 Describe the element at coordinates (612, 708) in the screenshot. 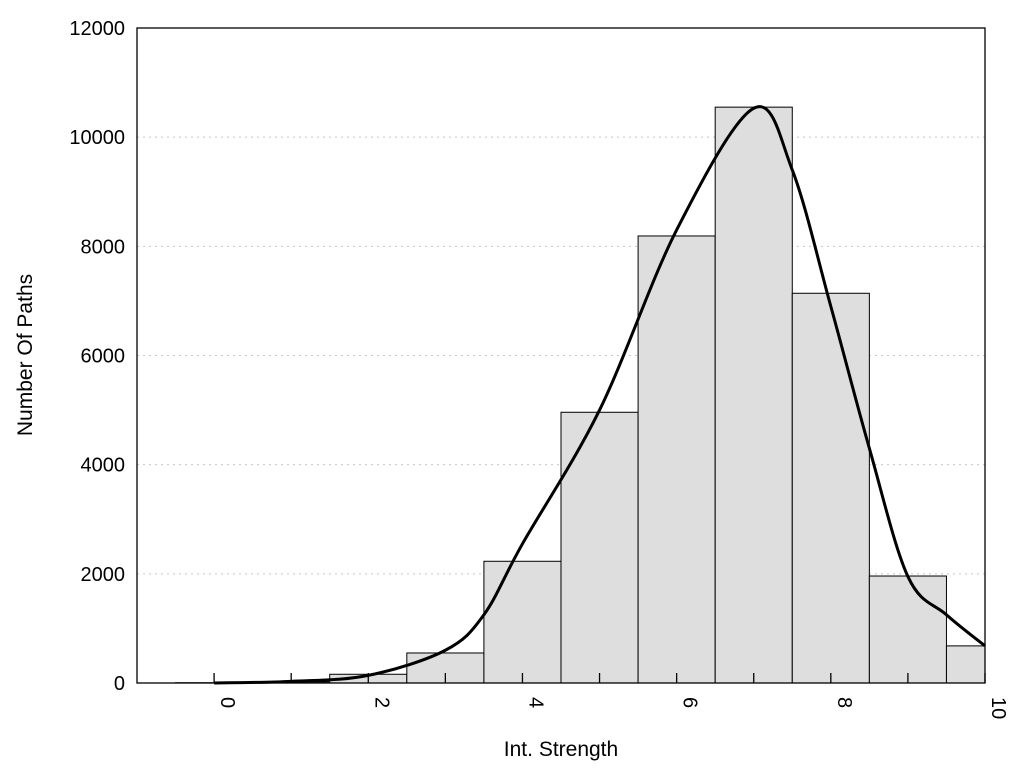

I see `x-tick-labels: 0 2 4 6 8 10` at that location.